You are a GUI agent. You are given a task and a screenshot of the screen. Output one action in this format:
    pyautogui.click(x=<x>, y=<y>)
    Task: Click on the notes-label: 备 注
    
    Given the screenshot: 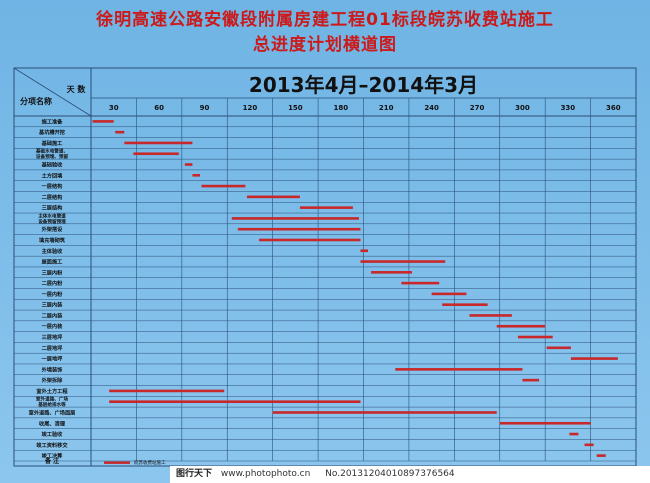 What is the action you would take?
    pyautogui.click(x=51, y=461)
    